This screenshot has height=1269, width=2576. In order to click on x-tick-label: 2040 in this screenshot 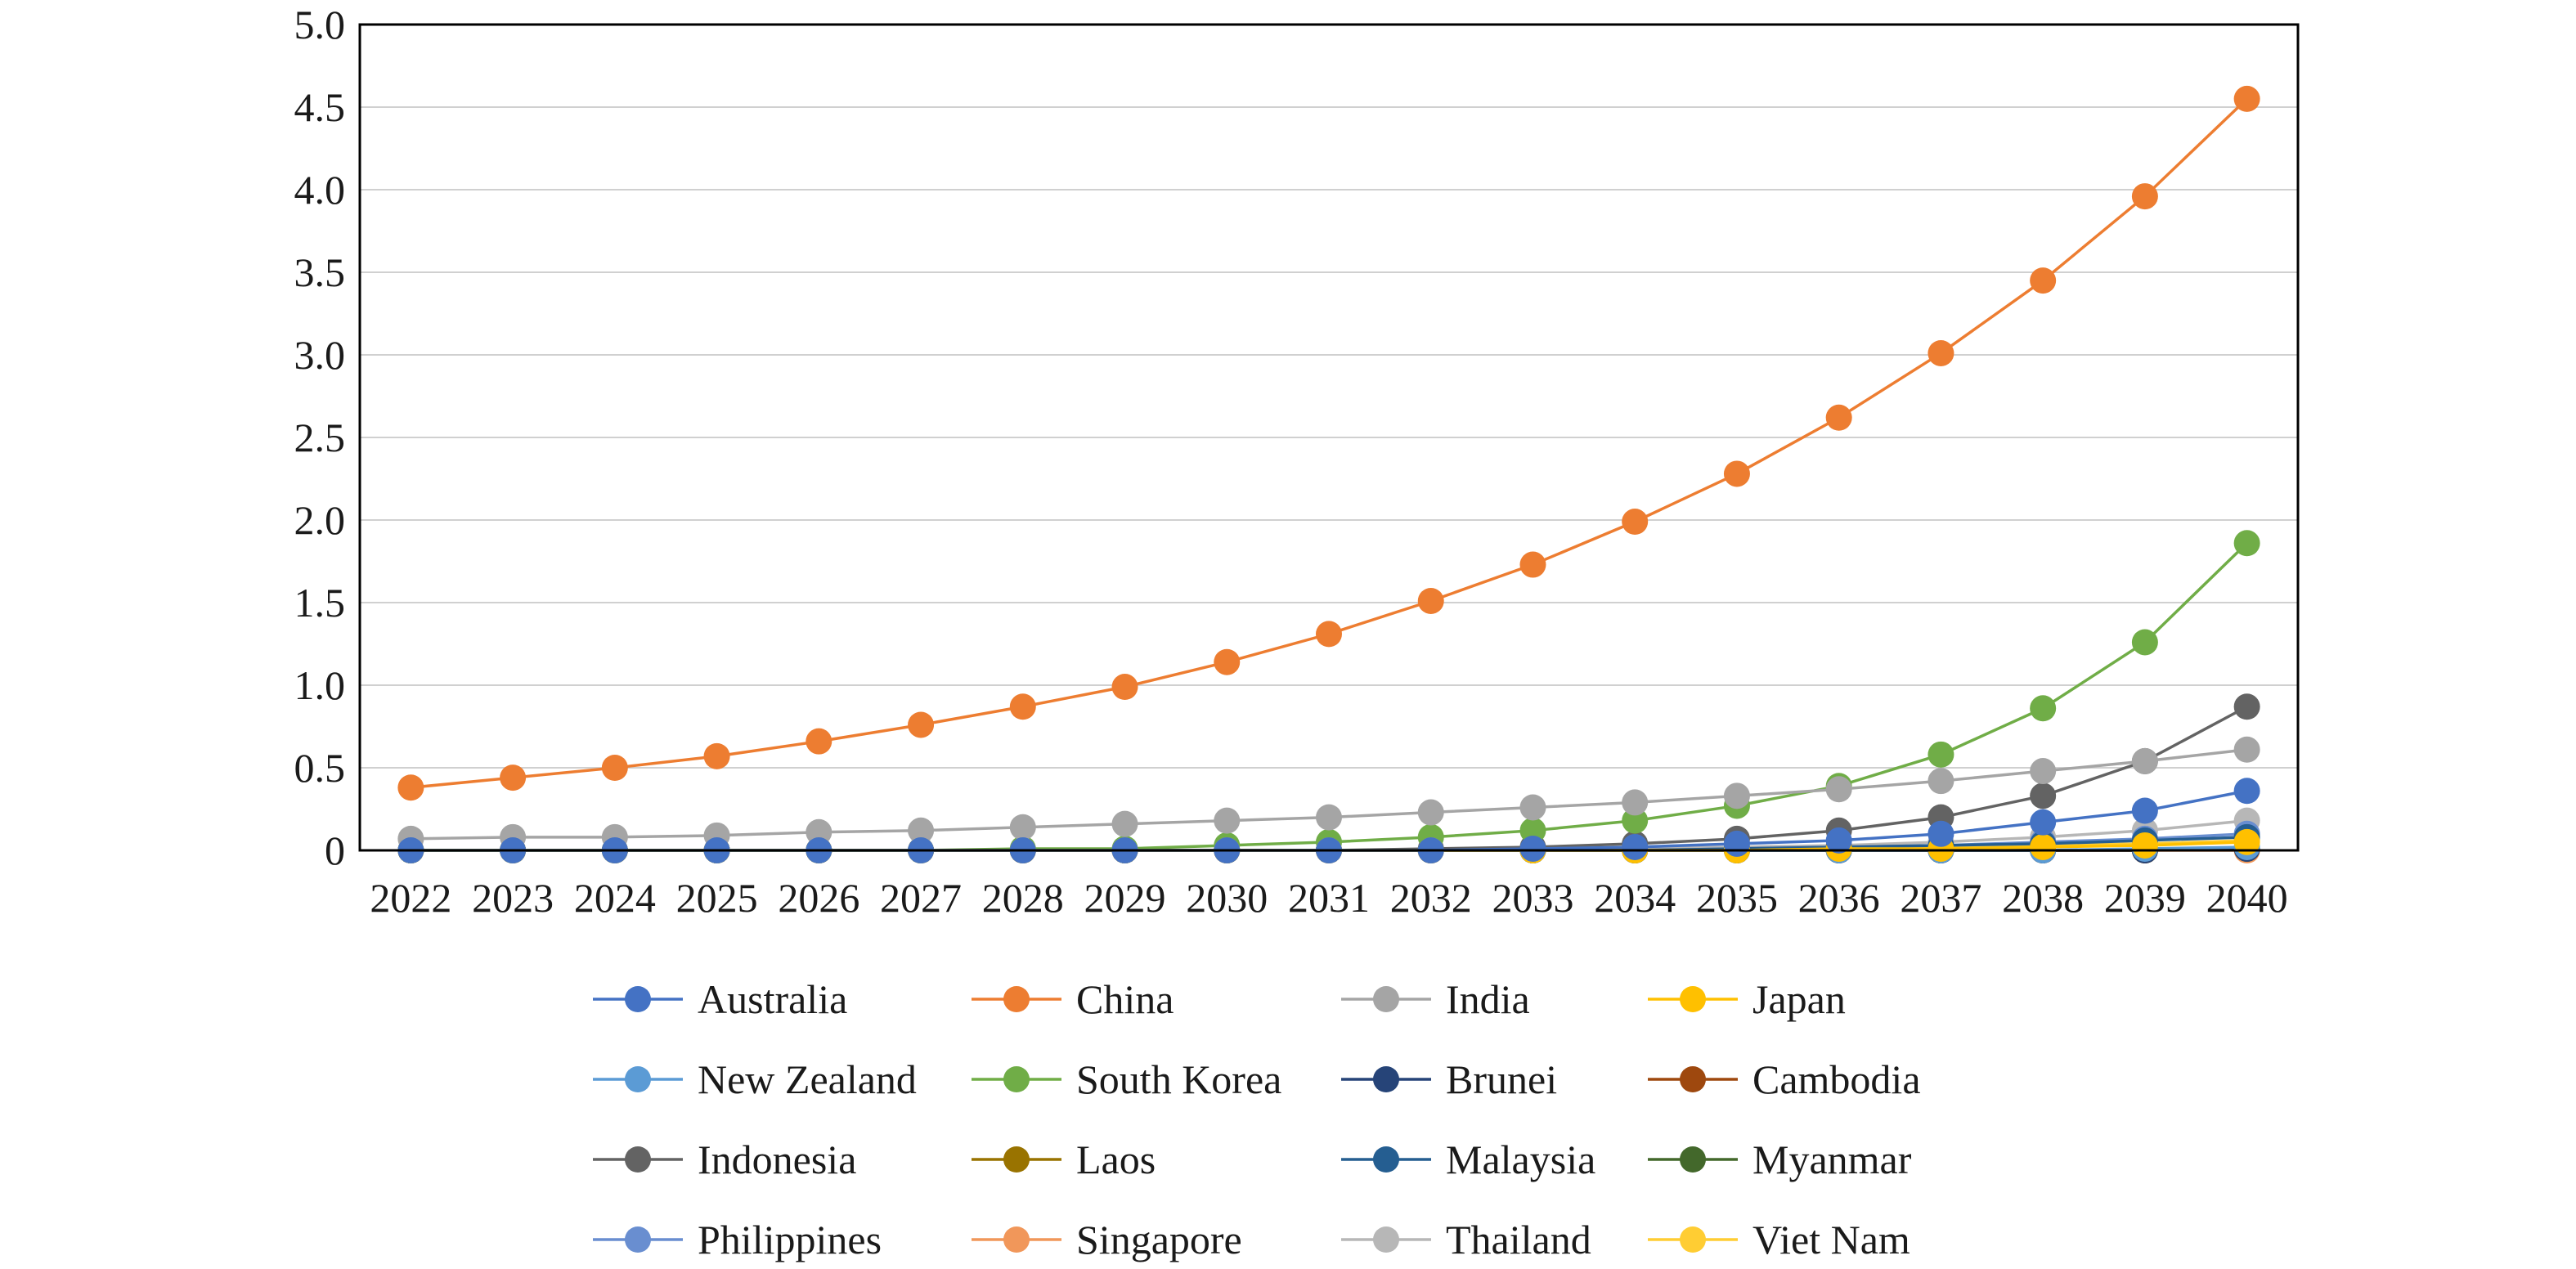, I will do `click(2247, 898)`.